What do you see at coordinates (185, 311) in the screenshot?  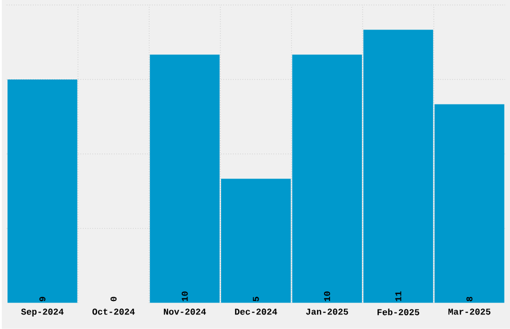 I see `x-tick-label: Nov-2024` at bounding box center [185, 311].